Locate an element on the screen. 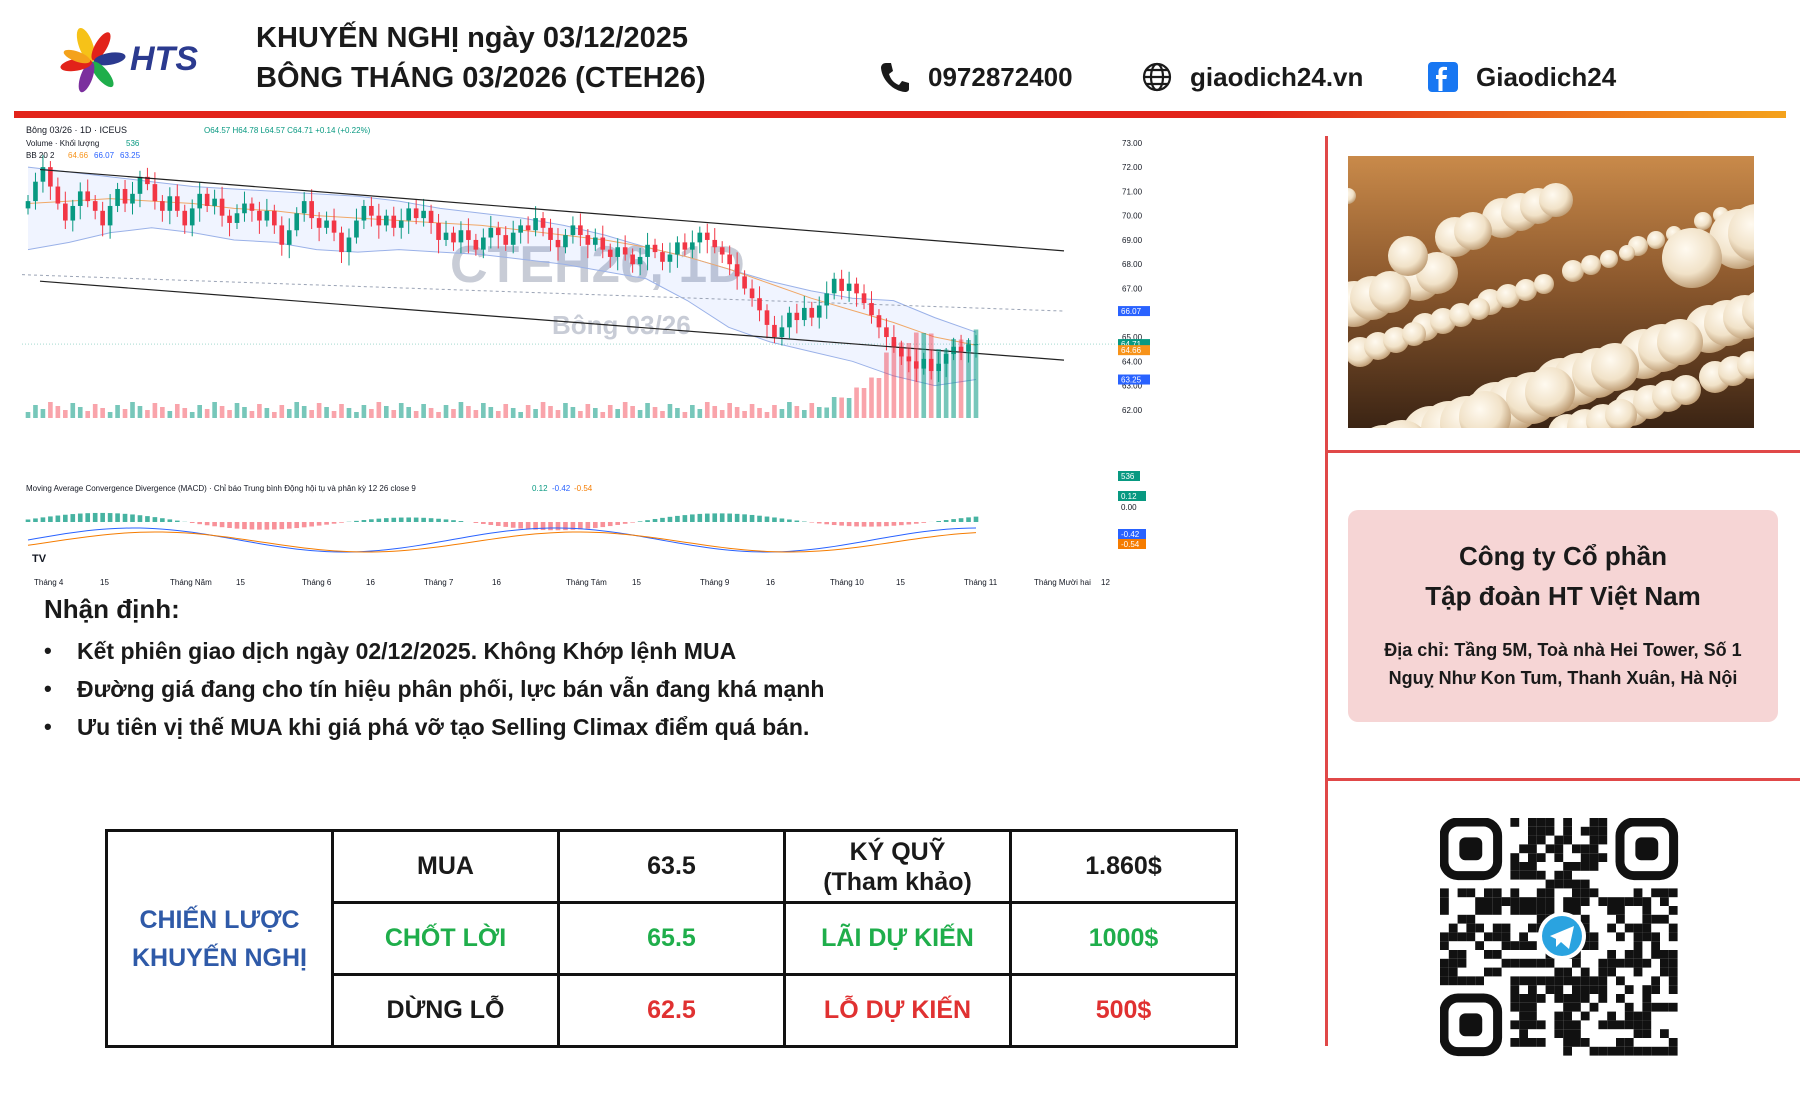 The width and height of the screenshot is (1800, 1112). y-tick-label: 68.00 is located at coordinates (1132, 264).